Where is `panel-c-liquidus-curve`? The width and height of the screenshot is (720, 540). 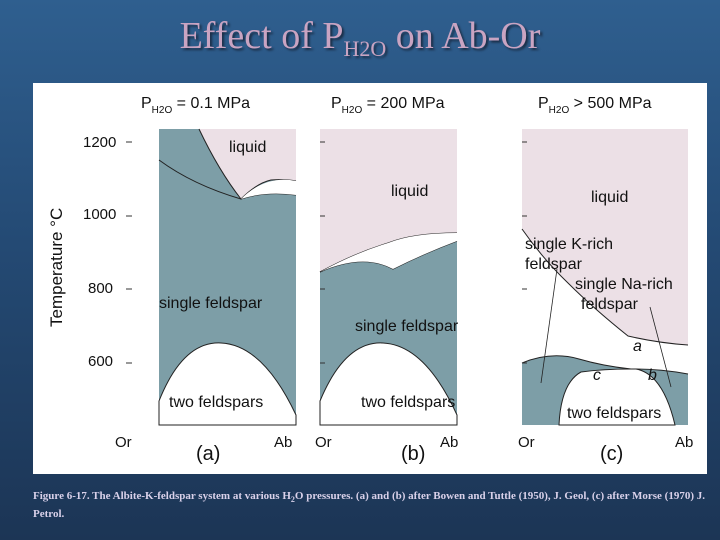 panel-c-liquidus-curve is located at coordinates (605, 287).